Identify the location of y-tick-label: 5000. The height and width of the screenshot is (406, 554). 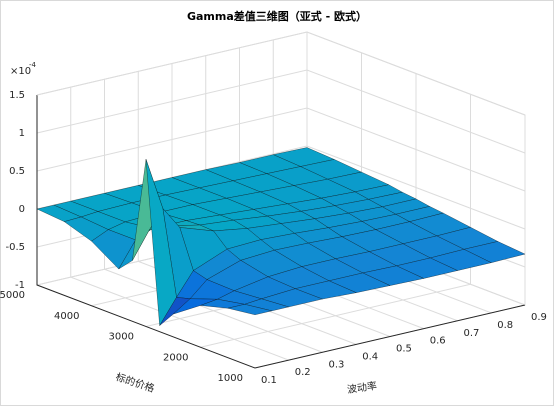
(12, 295).